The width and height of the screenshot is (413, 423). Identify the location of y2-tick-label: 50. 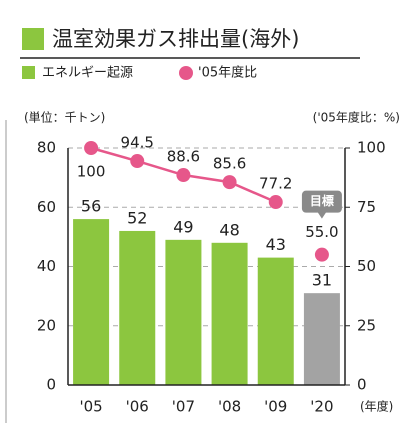
(366, 266).